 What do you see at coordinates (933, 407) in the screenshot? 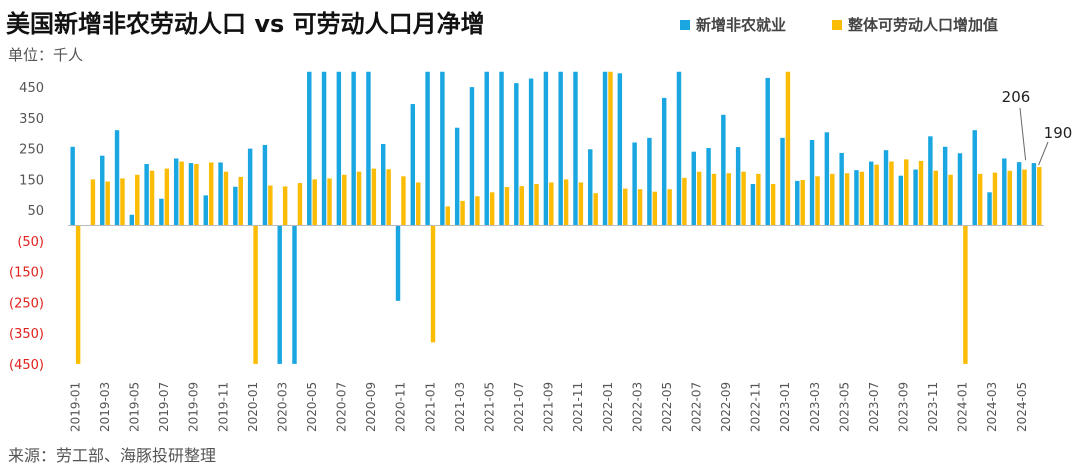
I see `x-tick-label: 2023-11` at bounding box center [933, 407].